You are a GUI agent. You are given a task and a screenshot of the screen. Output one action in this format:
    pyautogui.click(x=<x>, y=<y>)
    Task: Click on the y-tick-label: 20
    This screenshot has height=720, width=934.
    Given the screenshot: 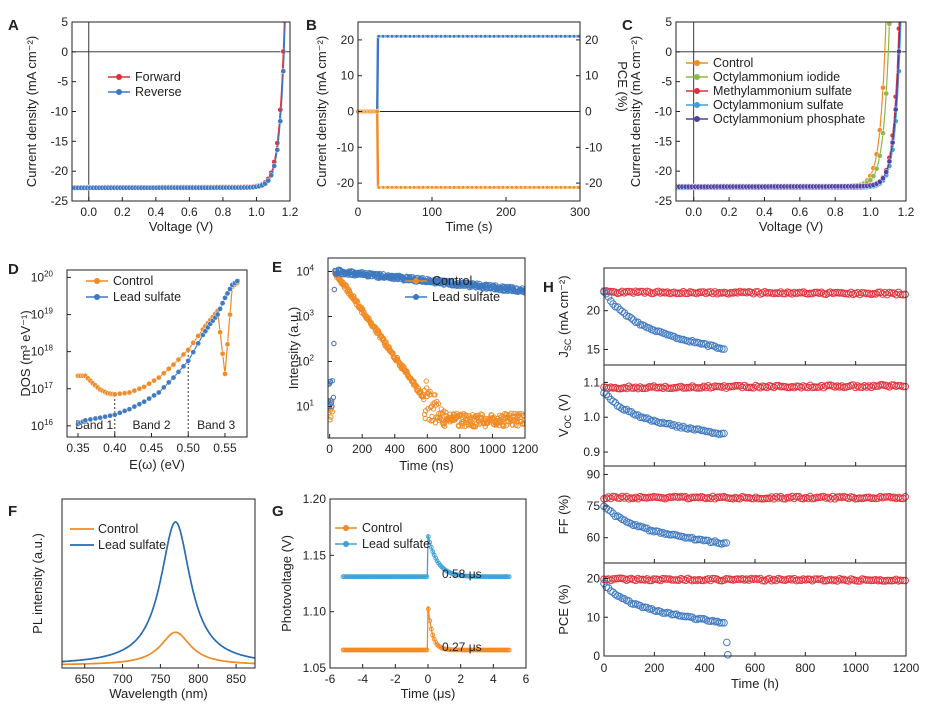 What is the action you would take?
    pyautogui.click(x=592, y=40)
    